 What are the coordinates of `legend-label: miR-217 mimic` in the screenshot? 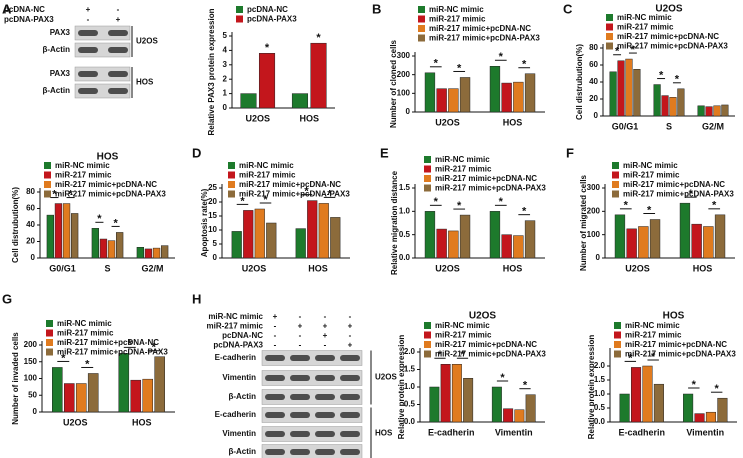 It's located at (651, 175).